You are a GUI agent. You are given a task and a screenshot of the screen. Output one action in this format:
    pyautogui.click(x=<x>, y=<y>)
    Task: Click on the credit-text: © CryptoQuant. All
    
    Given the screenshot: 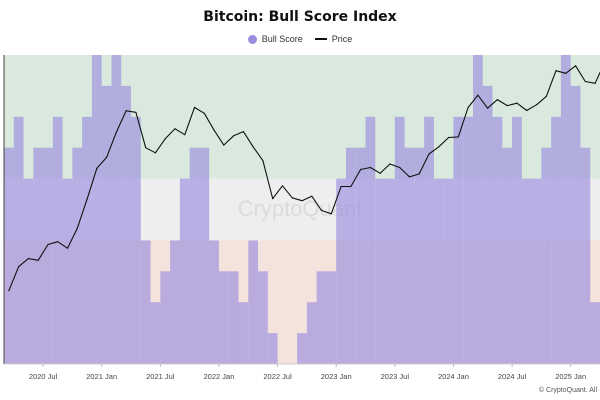 What is the action you would take?
    pyautogui.click(x=567, y=390)
    